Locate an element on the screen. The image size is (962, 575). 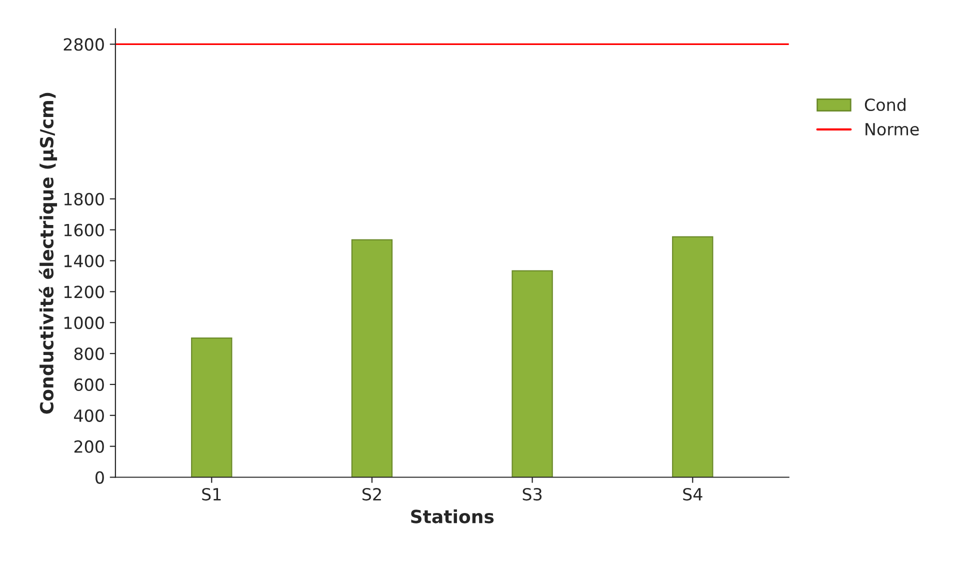
y-tick-label: 1200 is located at coordinates (84, 292).